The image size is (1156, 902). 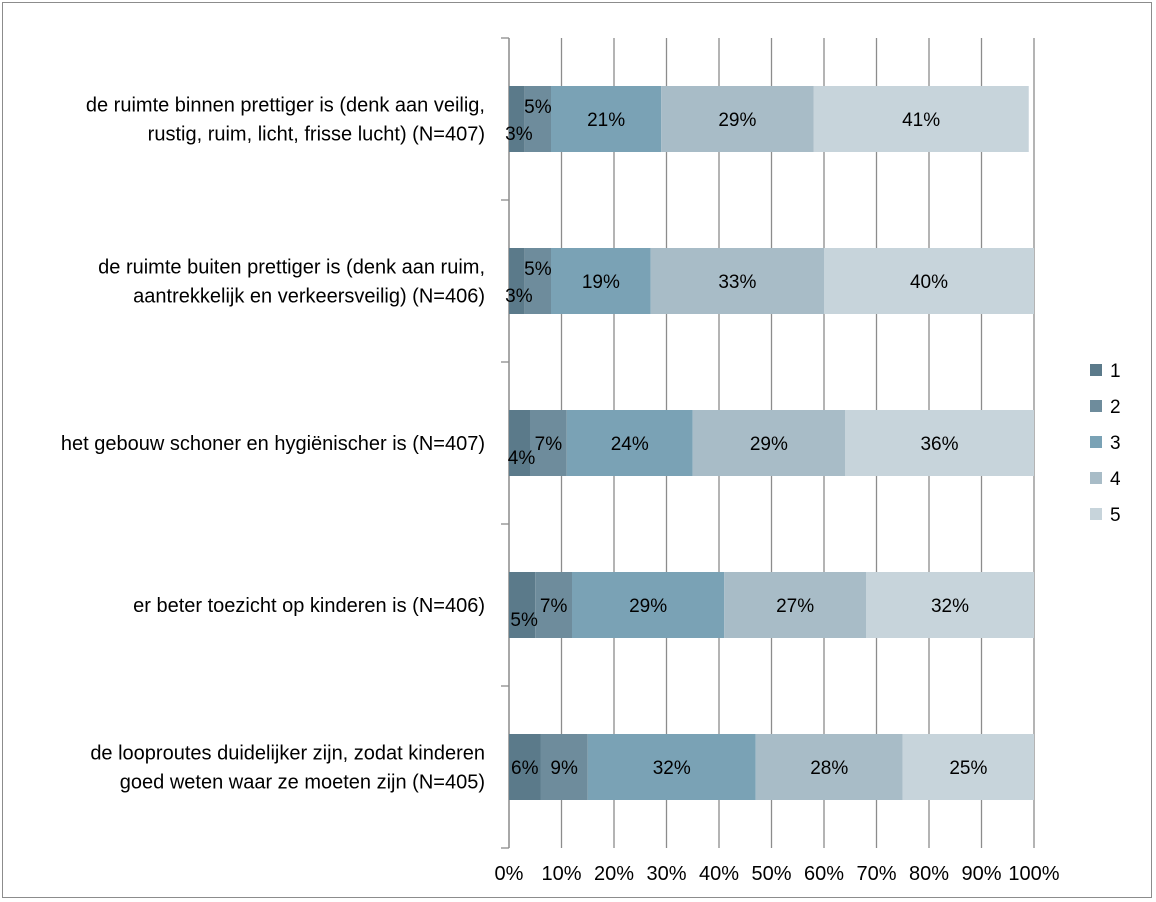 I want to click on x-axis: 0% 10% 20% 30% 40% 50% 60% 70% 80% 90% 100%, so click(x=777, y=874).